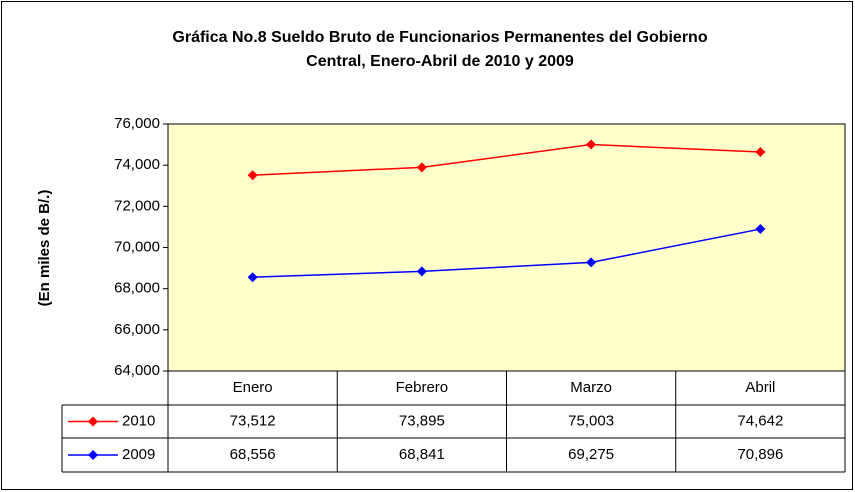 This screenshot has height=492, width=855. I want to click on x-tick-label: Febrero, so click(422, 387).